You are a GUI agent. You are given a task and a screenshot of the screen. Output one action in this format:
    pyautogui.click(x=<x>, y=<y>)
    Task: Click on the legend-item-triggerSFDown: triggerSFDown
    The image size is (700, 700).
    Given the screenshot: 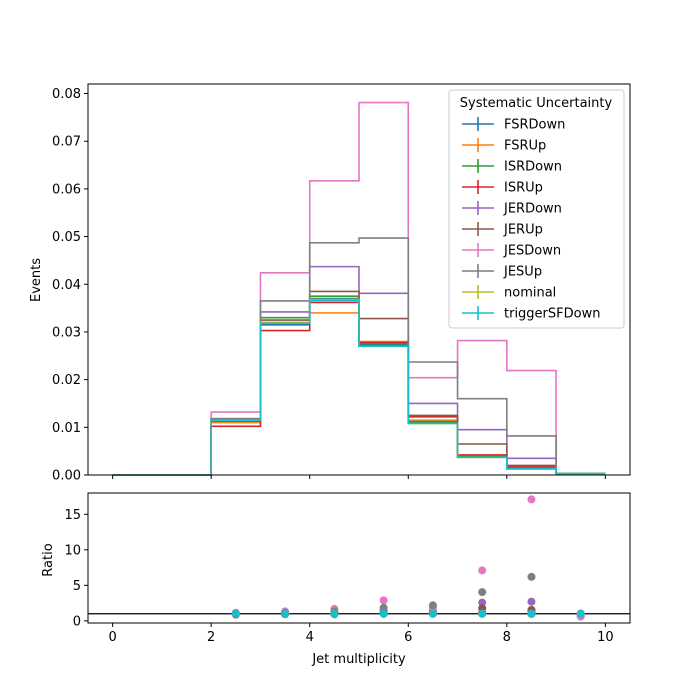 What is the action you would take?
    pyautogui.click(x=531, y=314)
    